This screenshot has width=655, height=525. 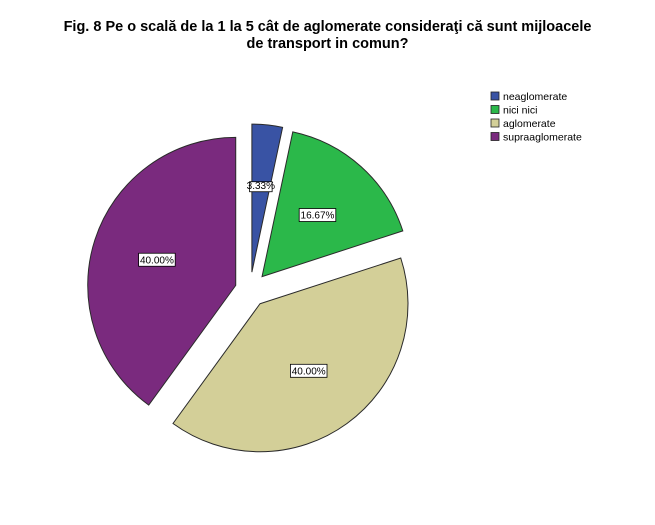 I want to click on legend-swatch-neaglomerate, so click(x=495, y=96).